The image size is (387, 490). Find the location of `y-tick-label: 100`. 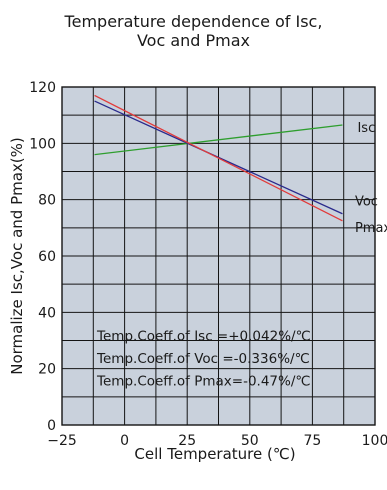

y-tick-label: 100 is located at coordinates (42, 144).